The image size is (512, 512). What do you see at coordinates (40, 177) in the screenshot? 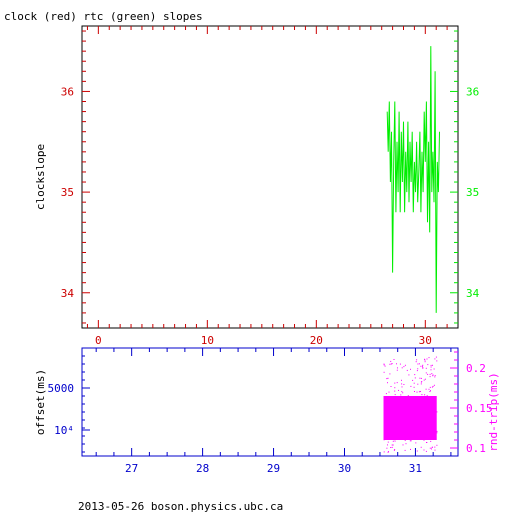
I see `top-y-axis-label: clockslope` at bounding box center [40, 177].